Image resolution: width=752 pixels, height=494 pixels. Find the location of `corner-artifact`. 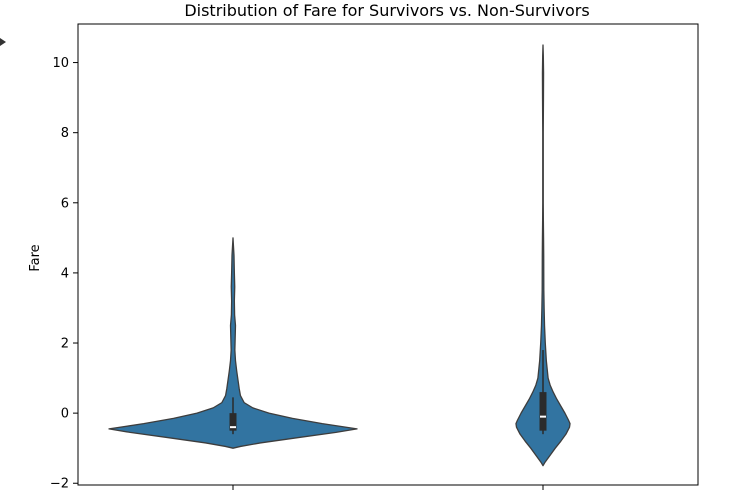

corner-artifact is located at coordinates (3, 42).